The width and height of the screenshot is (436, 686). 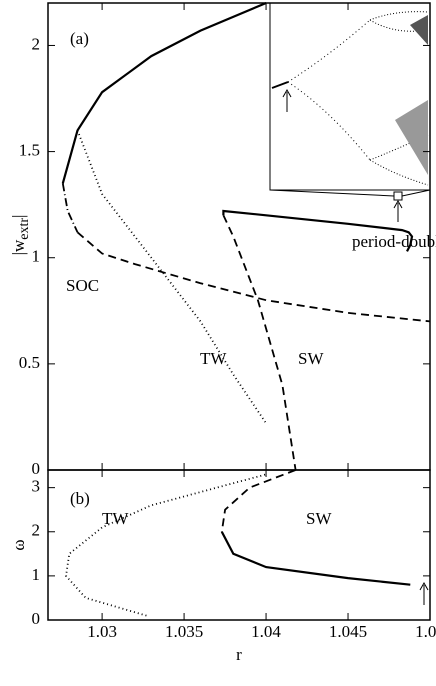 I want to click on y-tick-label: 0.5, so click(x=29, y=362).